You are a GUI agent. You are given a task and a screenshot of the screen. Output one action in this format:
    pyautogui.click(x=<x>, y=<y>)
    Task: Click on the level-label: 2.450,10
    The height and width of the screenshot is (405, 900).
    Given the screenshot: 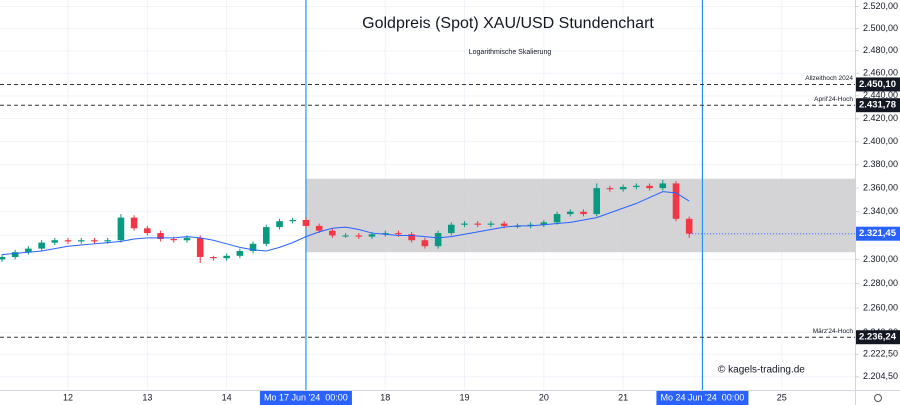 What is the action you would take?
    pyautogui.click(x=877, y=84)
    